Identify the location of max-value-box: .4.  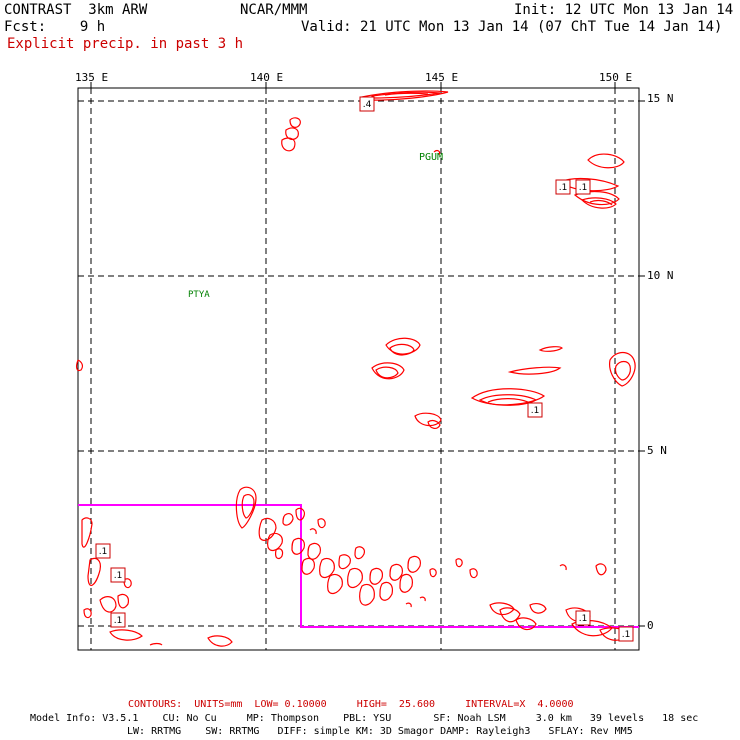
(367, 104).